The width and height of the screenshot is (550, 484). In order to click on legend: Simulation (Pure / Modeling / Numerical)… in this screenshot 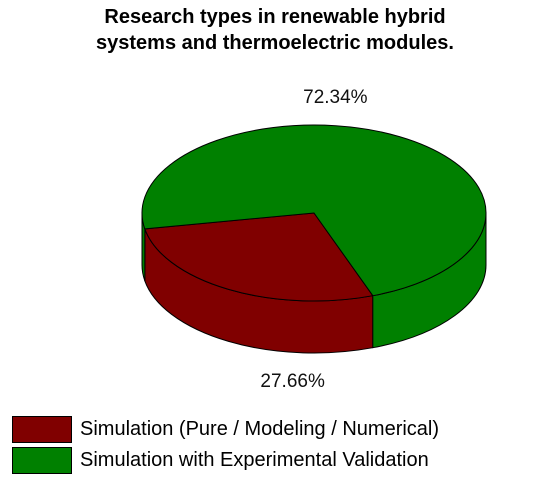, I will do `click(225, 446)`.